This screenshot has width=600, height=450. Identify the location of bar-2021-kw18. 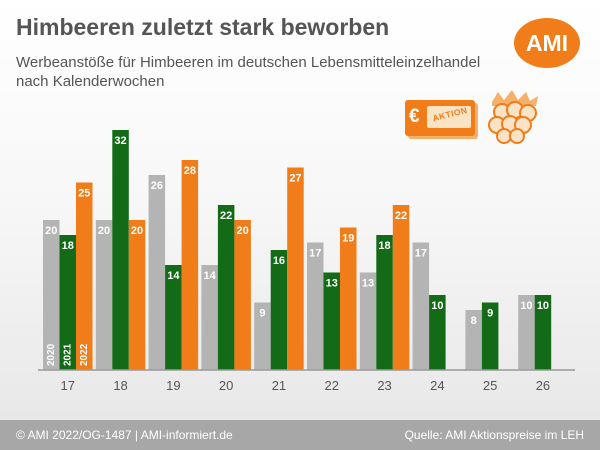
(120, 250).